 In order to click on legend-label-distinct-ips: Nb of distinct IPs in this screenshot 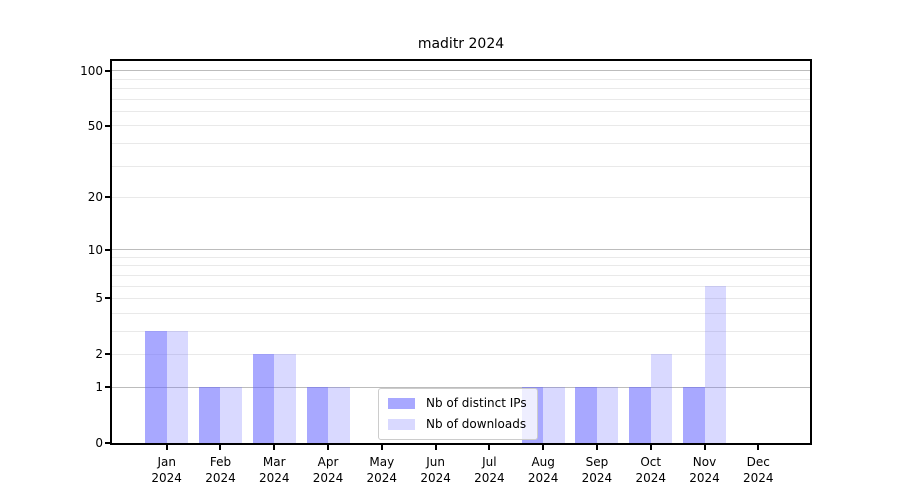, I will do `click(476, 403)`.